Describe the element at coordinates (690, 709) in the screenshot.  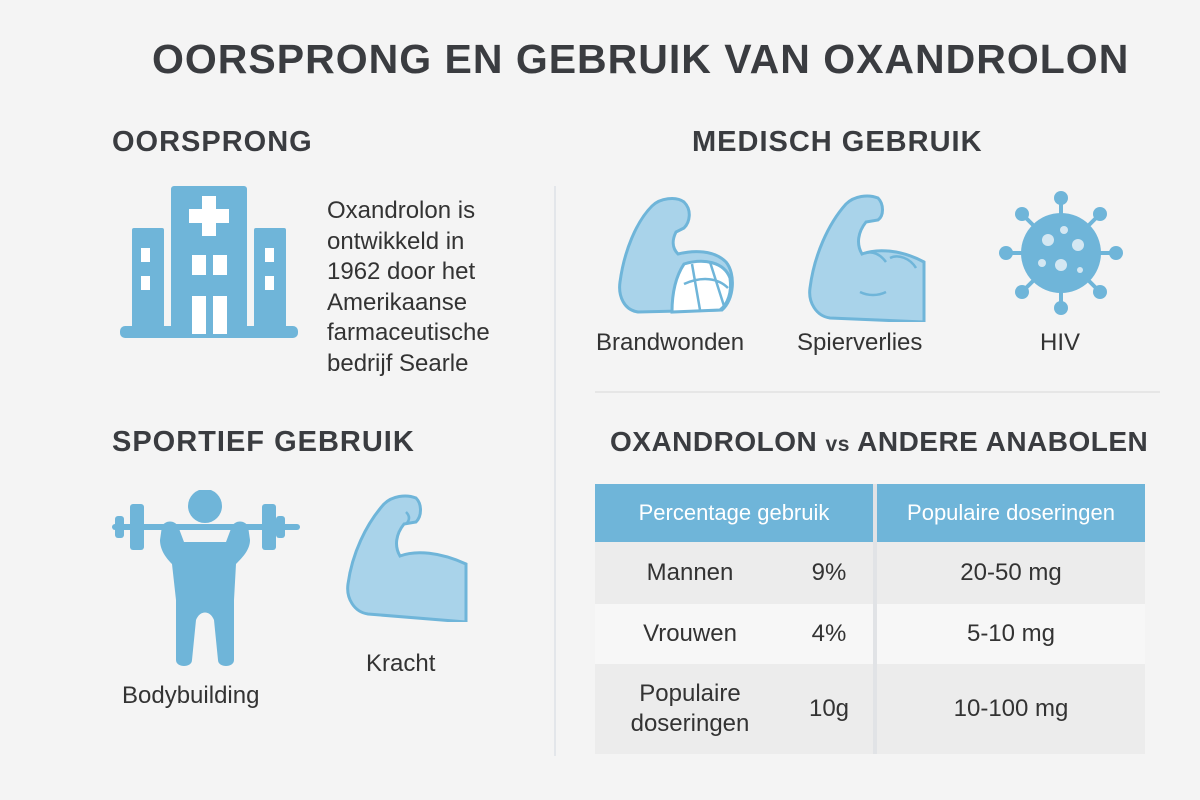
I see `row-label: Populaire doseringen` at that location.